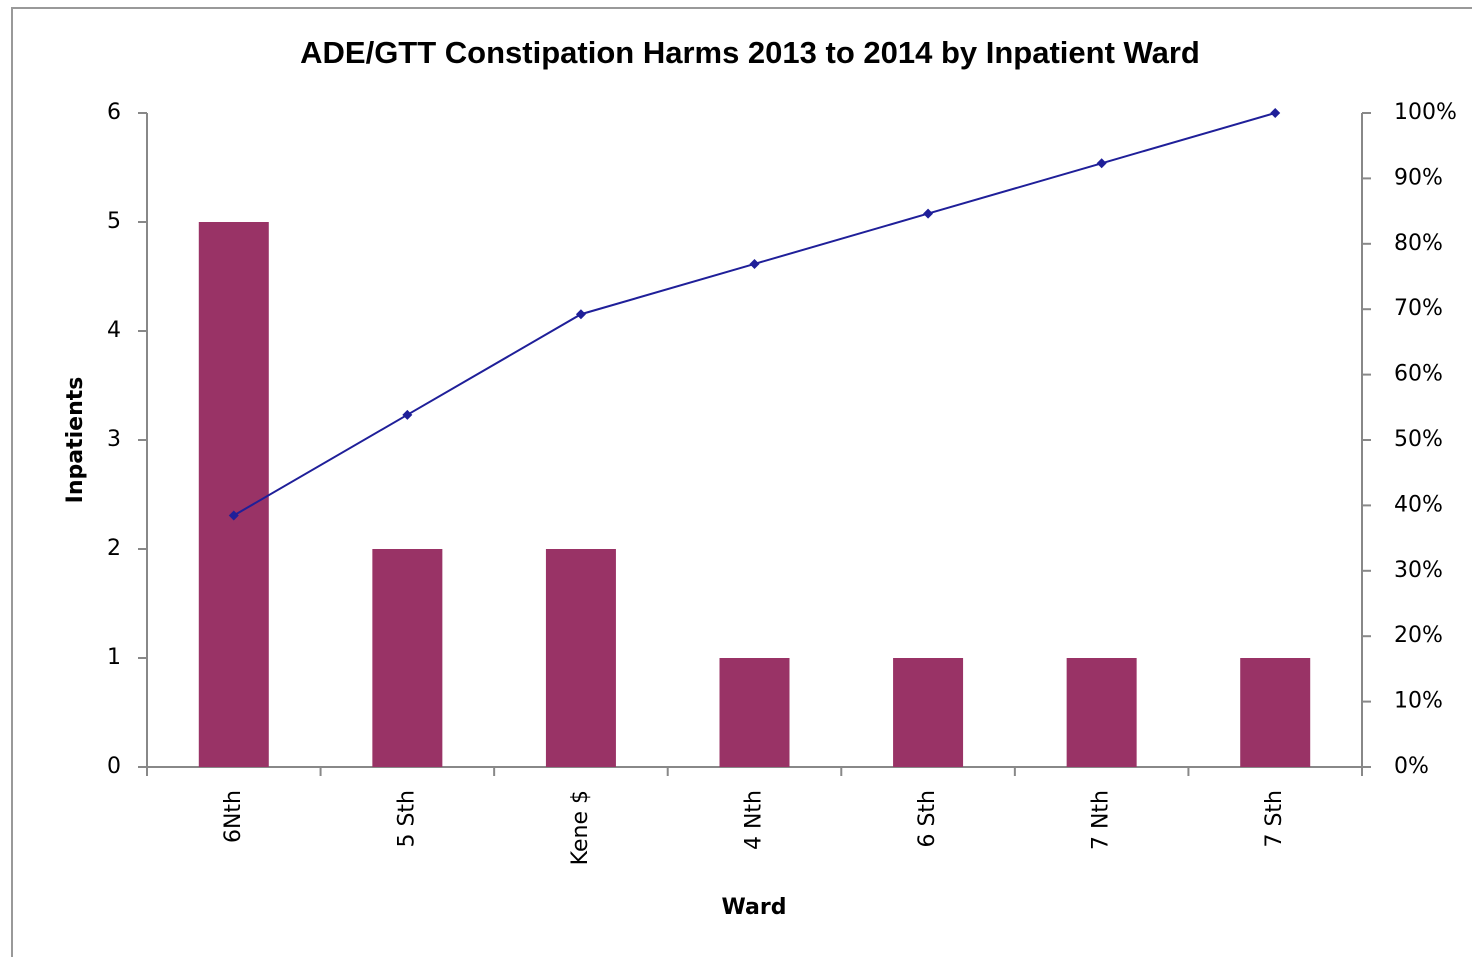  Describe the element at coordinates (1418, 570) in the screenshot. I see `y2-tick-label: 30%` at that location.